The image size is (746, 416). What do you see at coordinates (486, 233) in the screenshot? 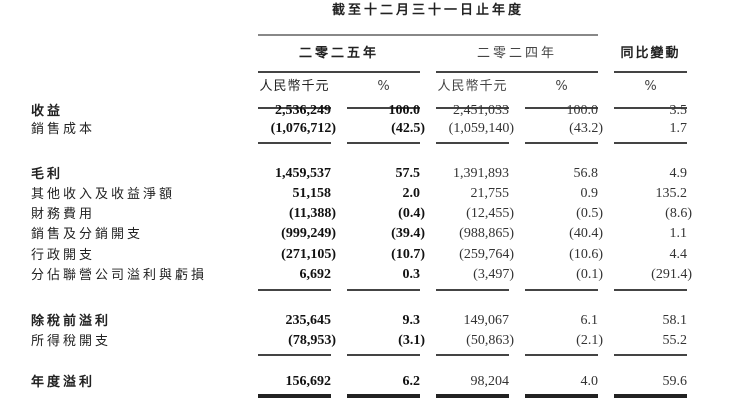
I see `cell-value: (988,865)` at bounding box center [486, 233].